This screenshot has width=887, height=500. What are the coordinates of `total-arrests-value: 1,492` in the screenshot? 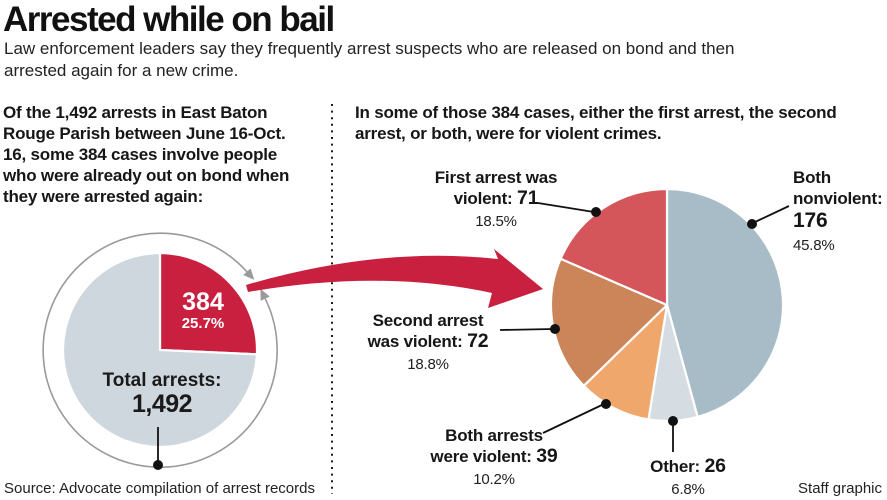 It's located at (162, 404).